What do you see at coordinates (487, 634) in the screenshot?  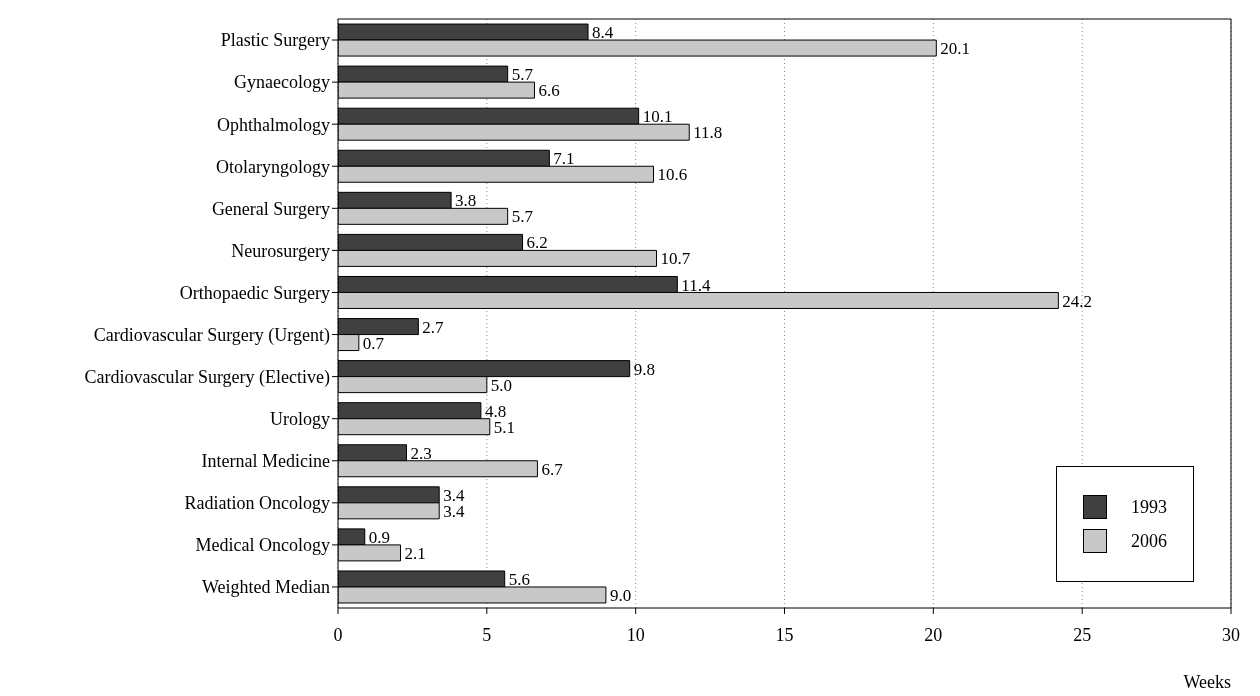 I see `x-tick-label: 5` at bounding box center [487, 634].